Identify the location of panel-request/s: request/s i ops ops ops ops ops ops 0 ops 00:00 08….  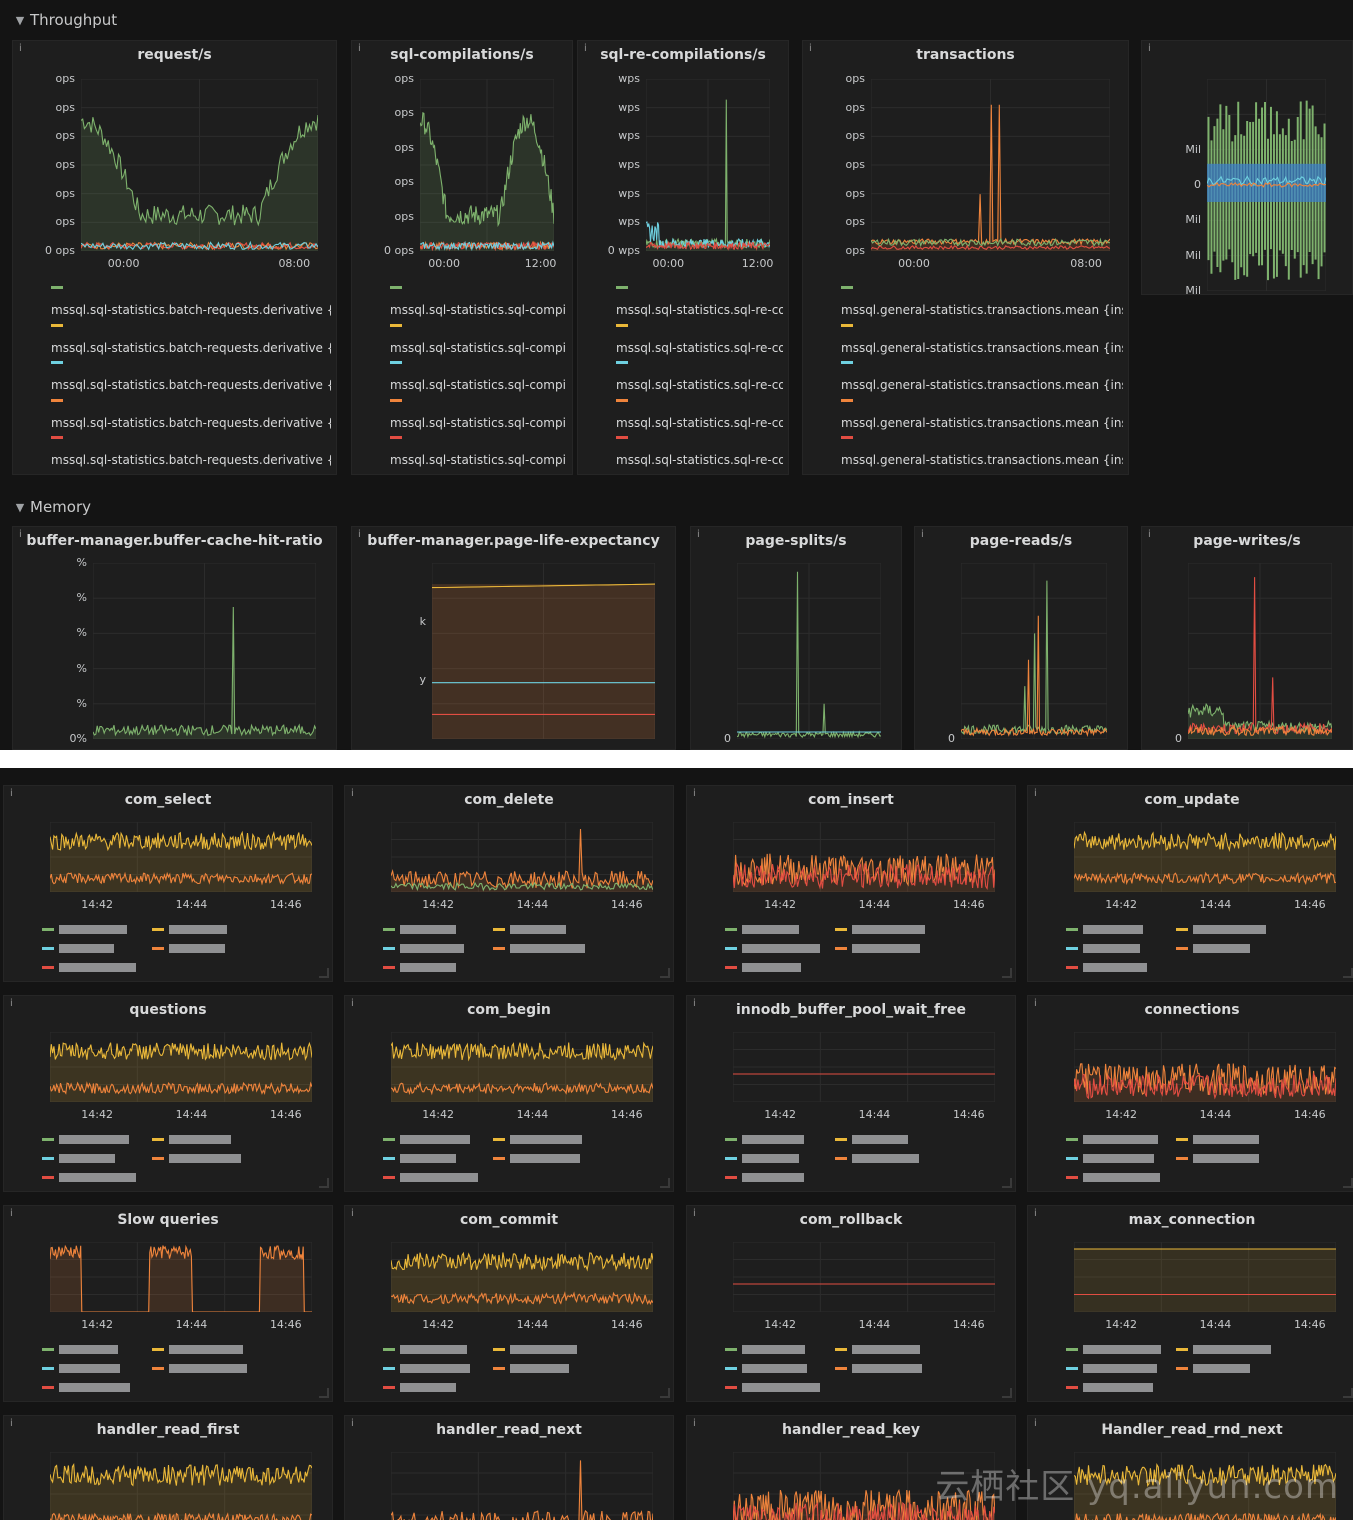
(174, 257).